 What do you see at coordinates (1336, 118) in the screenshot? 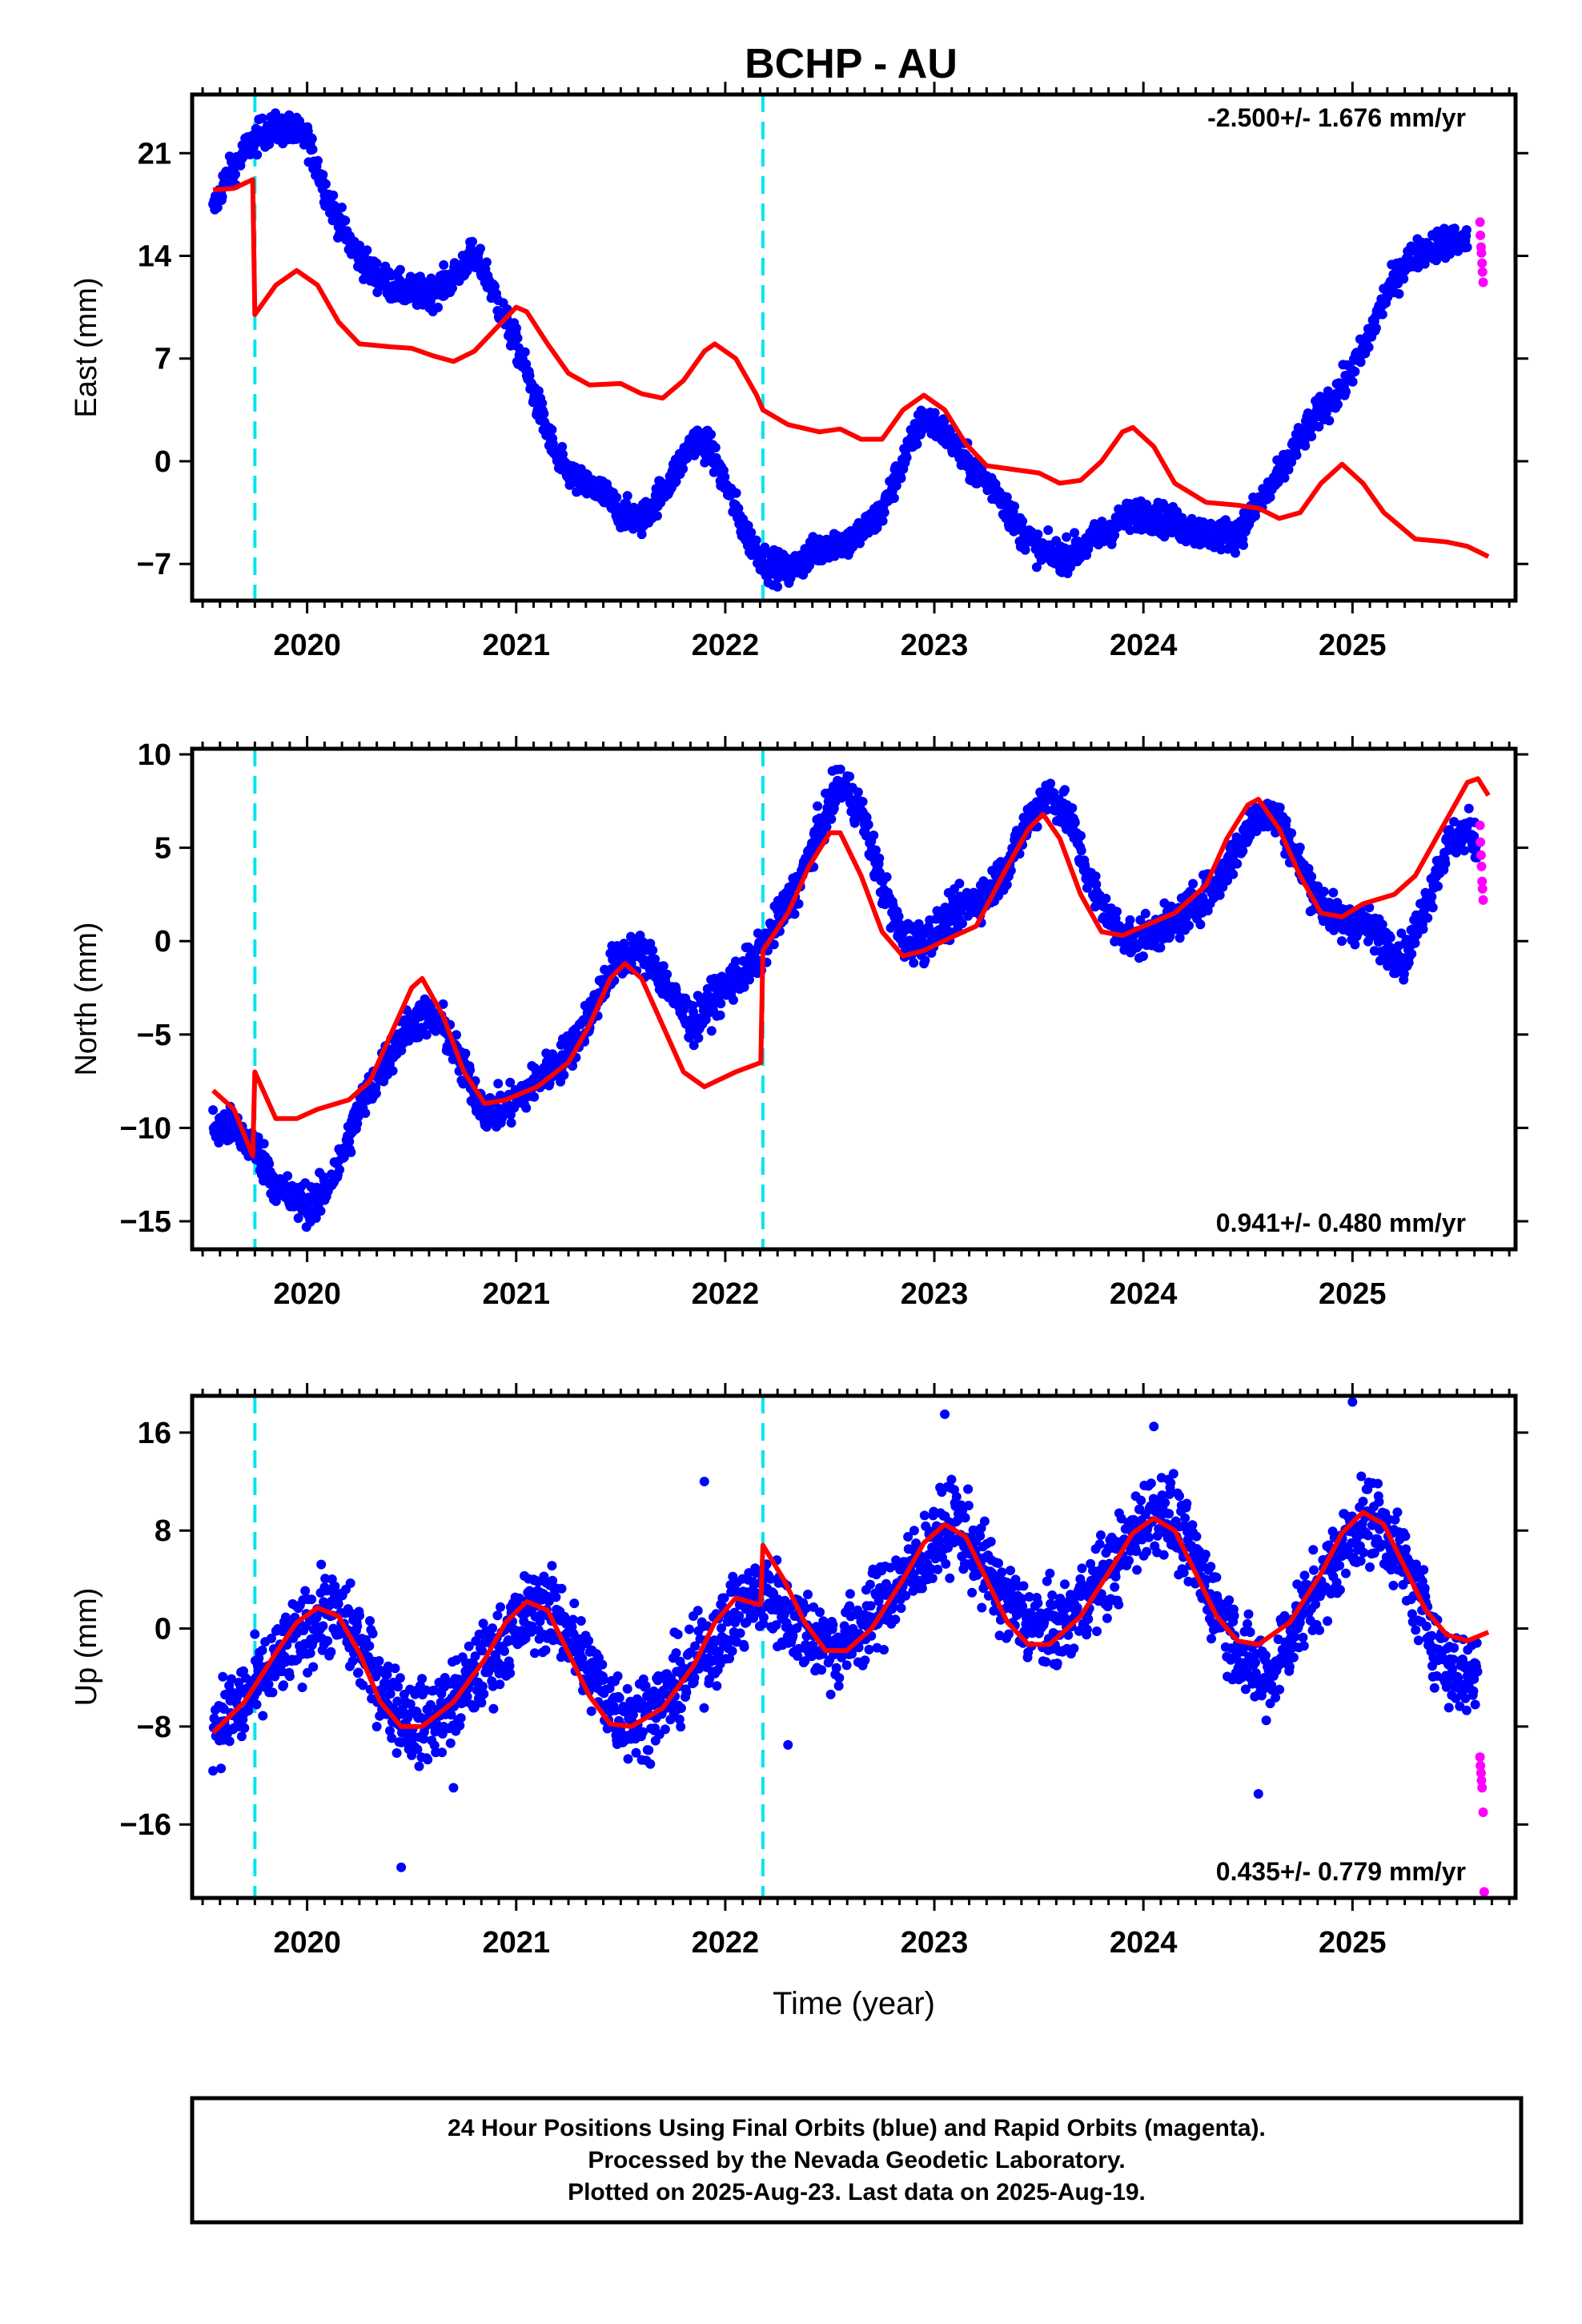
I see `rate-label: -2.500+/- 1.676 mm/yr` at bounding box center [1336, 118].